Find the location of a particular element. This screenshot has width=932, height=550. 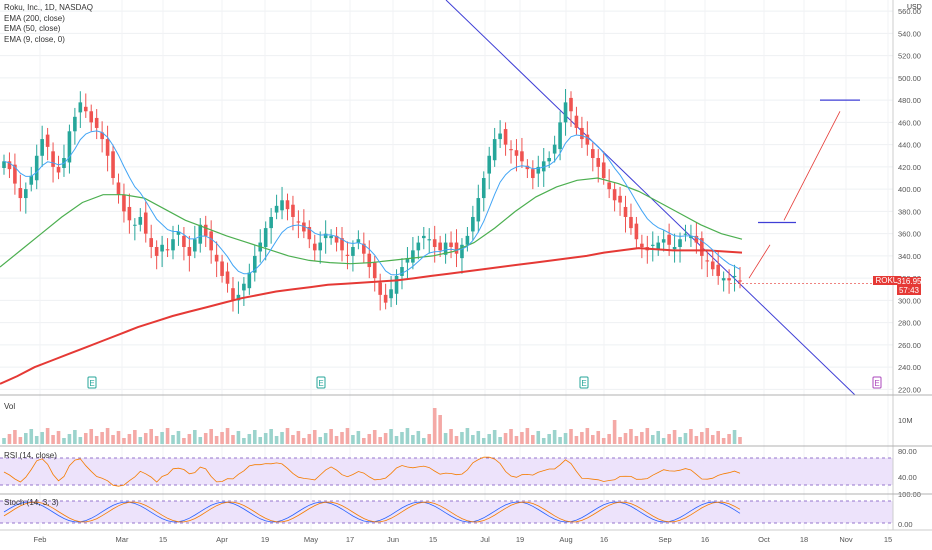

rsi-band is located at coordinates (446, 471).